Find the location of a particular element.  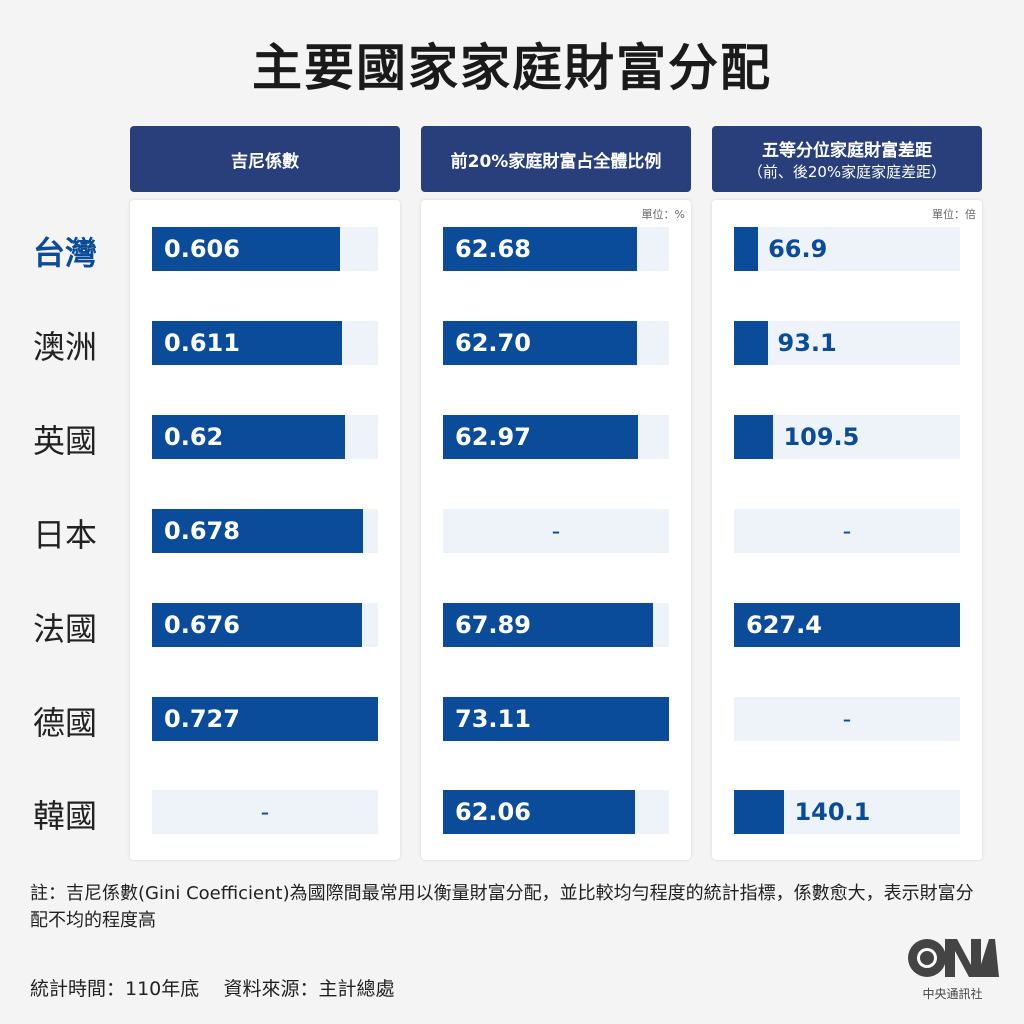

stat-time: 統計時間：110年底 is located at coordinates (115, 989).